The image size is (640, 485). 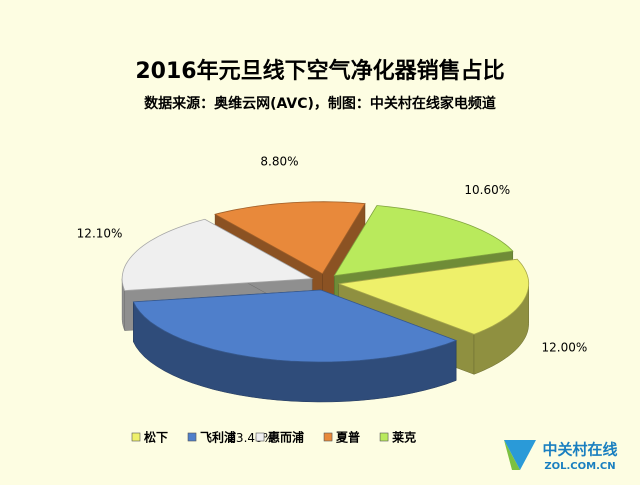 What do you see at coordinates (320, 103) in the screenshot?
I see `chart-subtitle: 数据来源：奥维云网(AVC)，制图：中关村在线家电频道` at bounding box center [320, 103].